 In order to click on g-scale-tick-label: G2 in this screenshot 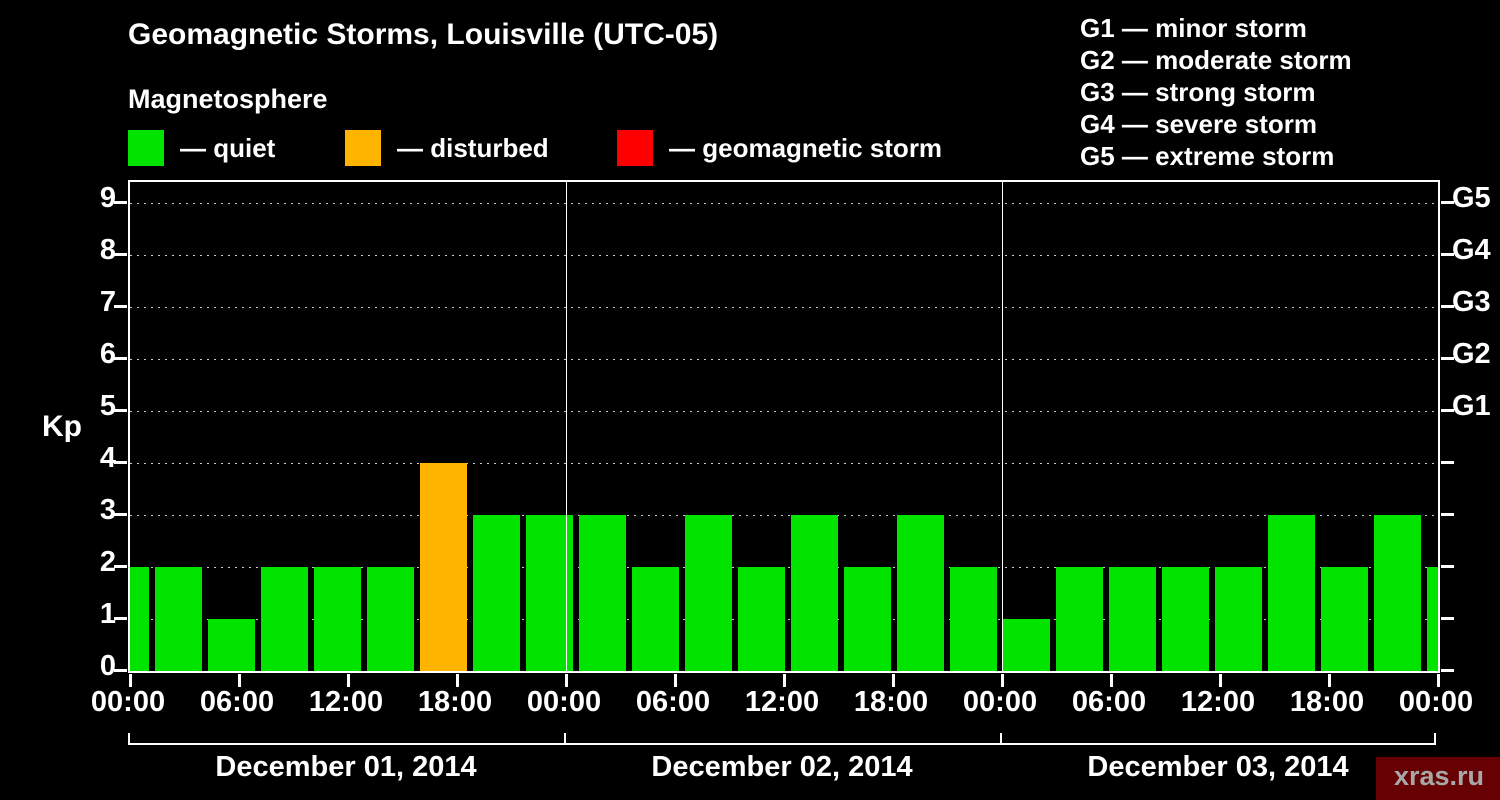, I will do `click(1471, 354)`.